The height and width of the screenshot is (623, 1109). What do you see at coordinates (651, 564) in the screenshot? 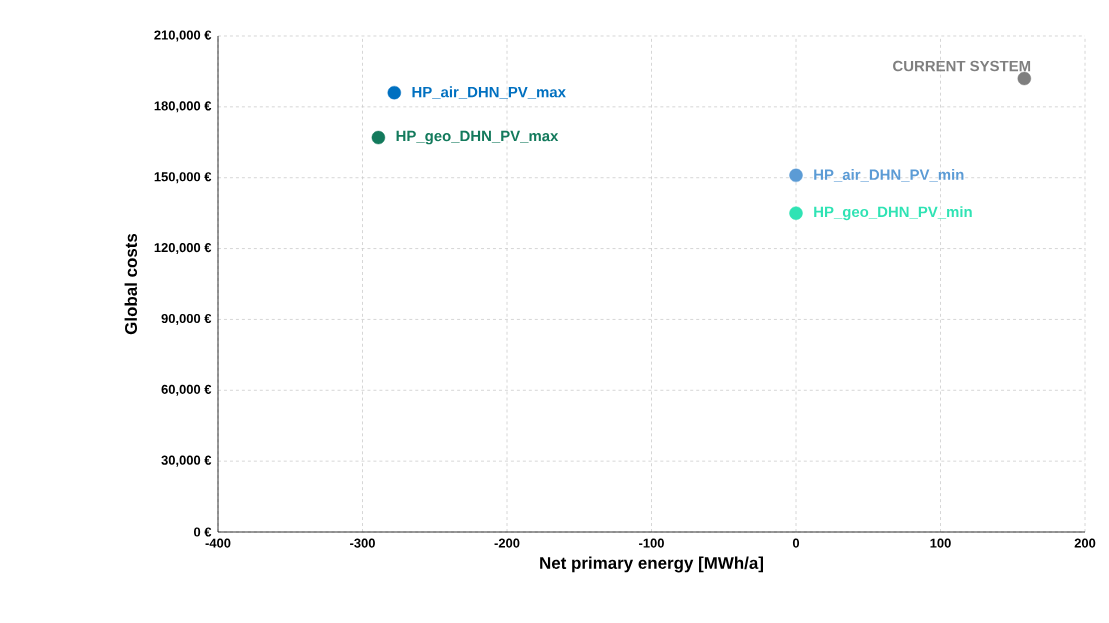
I see `x-axis-title: Net primary energy [MWh/a]` at bounding box center [651, 564].